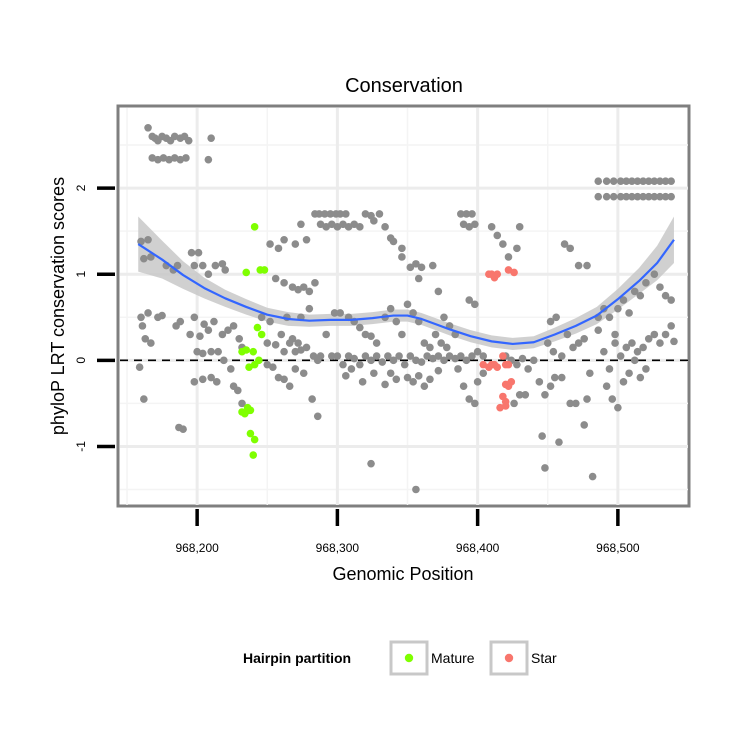  I want to click on y-tick-label: 1, so click(81, 274).